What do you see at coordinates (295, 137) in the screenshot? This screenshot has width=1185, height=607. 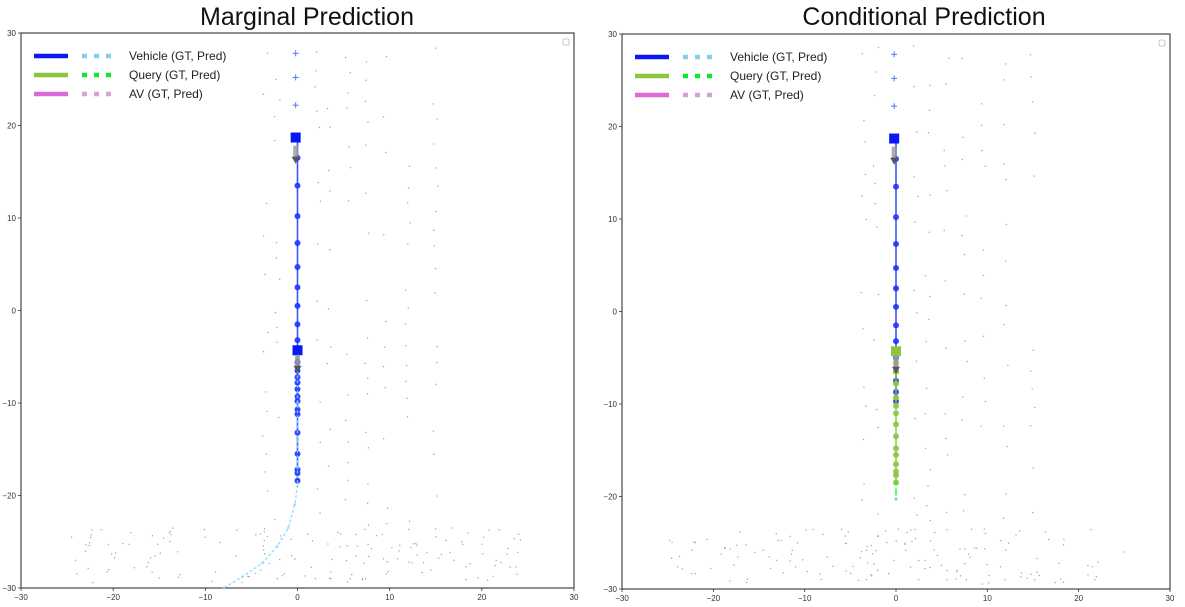 I see `position-marker` at bounding box center [295, 137].